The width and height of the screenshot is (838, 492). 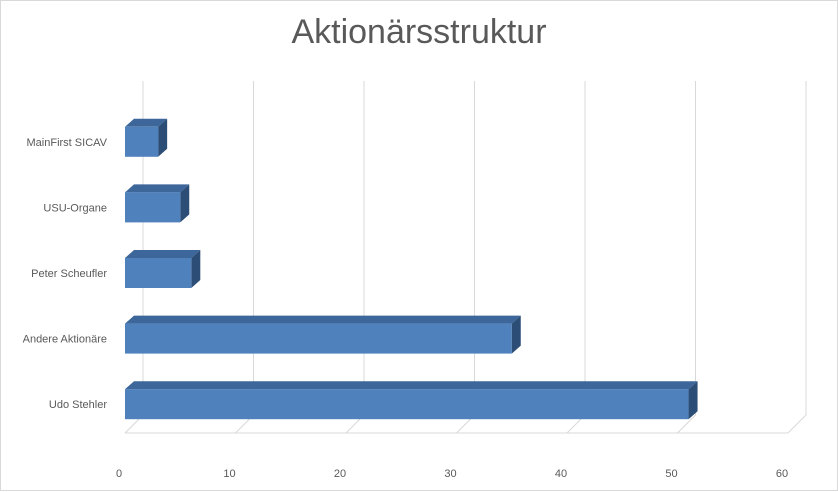 I want to click on x-tick-label: 20, so click(x=340, y=474).